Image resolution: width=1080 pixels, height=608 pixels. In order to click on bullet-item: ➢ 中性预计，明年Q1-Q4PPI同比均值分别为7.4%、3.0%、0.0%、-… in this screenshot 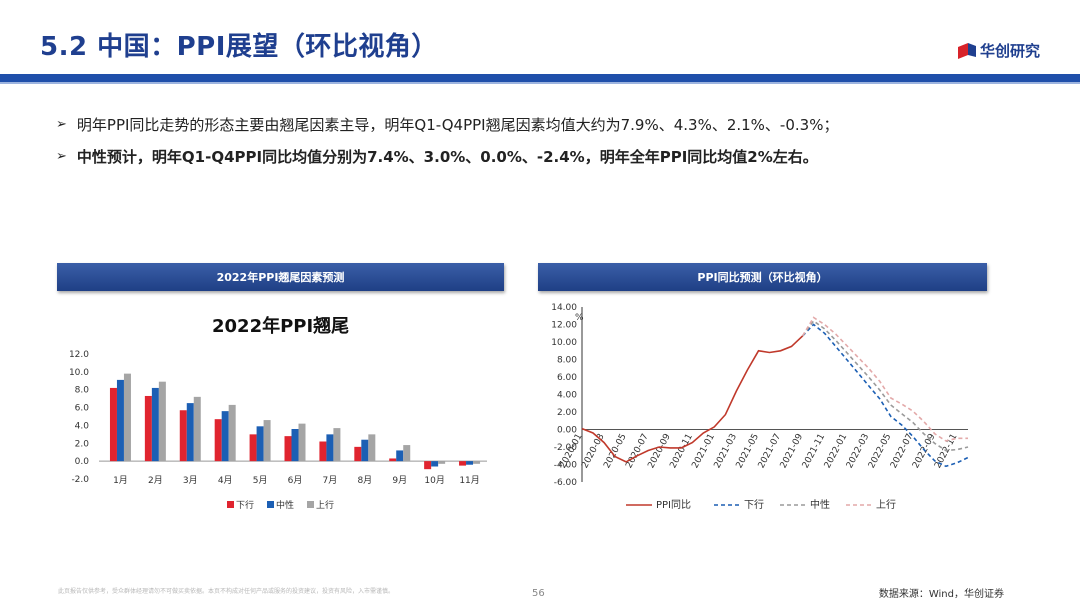, I will do `click(437, 156)`.